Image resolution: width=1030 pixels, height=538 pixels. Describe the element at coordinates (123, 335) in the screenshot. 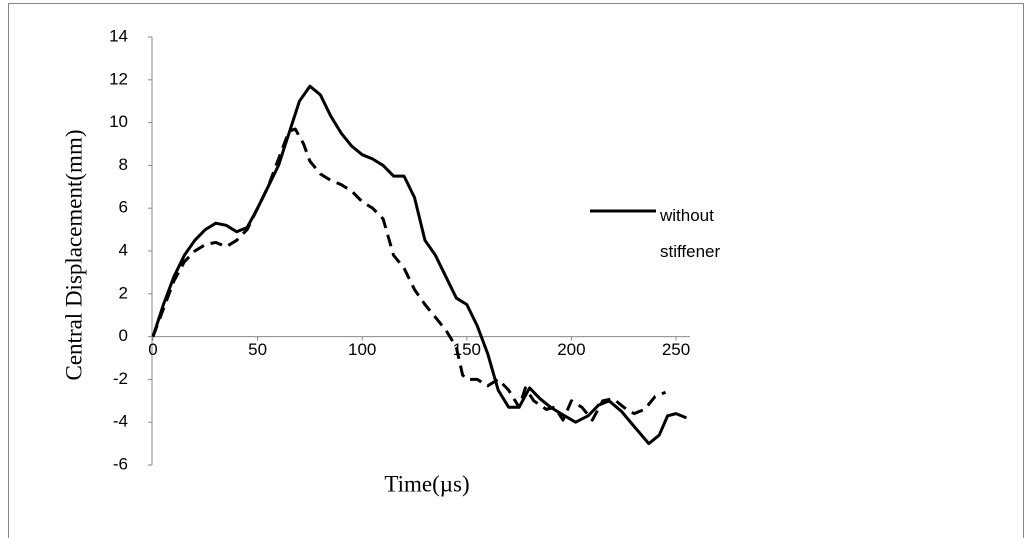

I see `y-tick-label: 0` at that location.